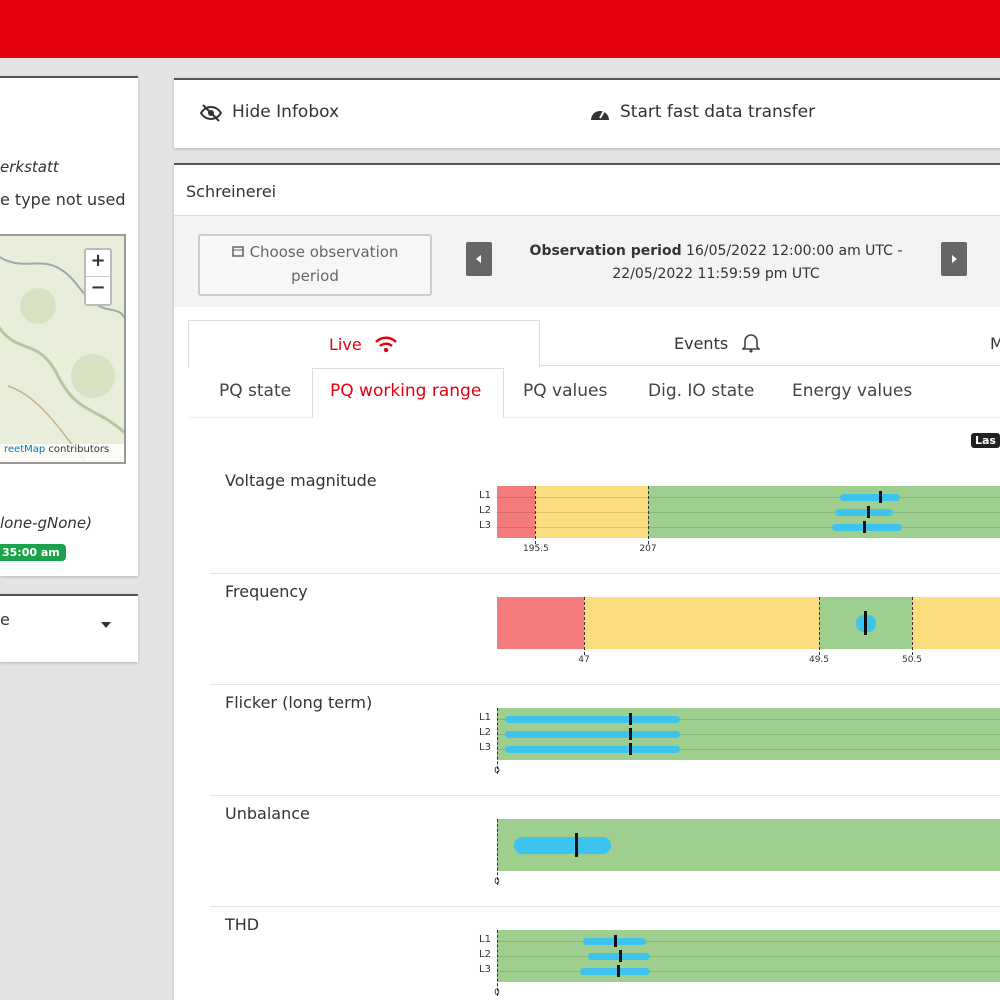 The width and height of the screenshot is (1000, 1000). What do you see at coordinates (912, 660) in the screenshot?
I see `tick-label: 50.5` at bounding box center [912, 660].